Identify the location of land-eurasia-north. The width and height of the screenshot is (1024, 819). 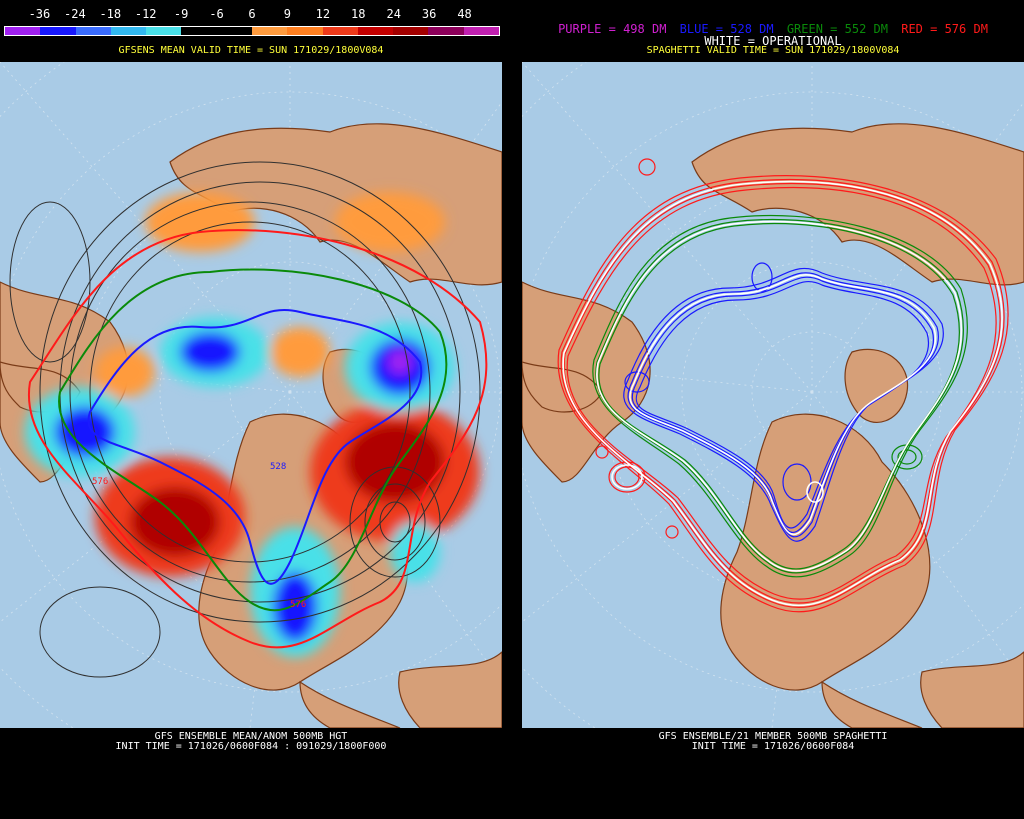
(857, 204).